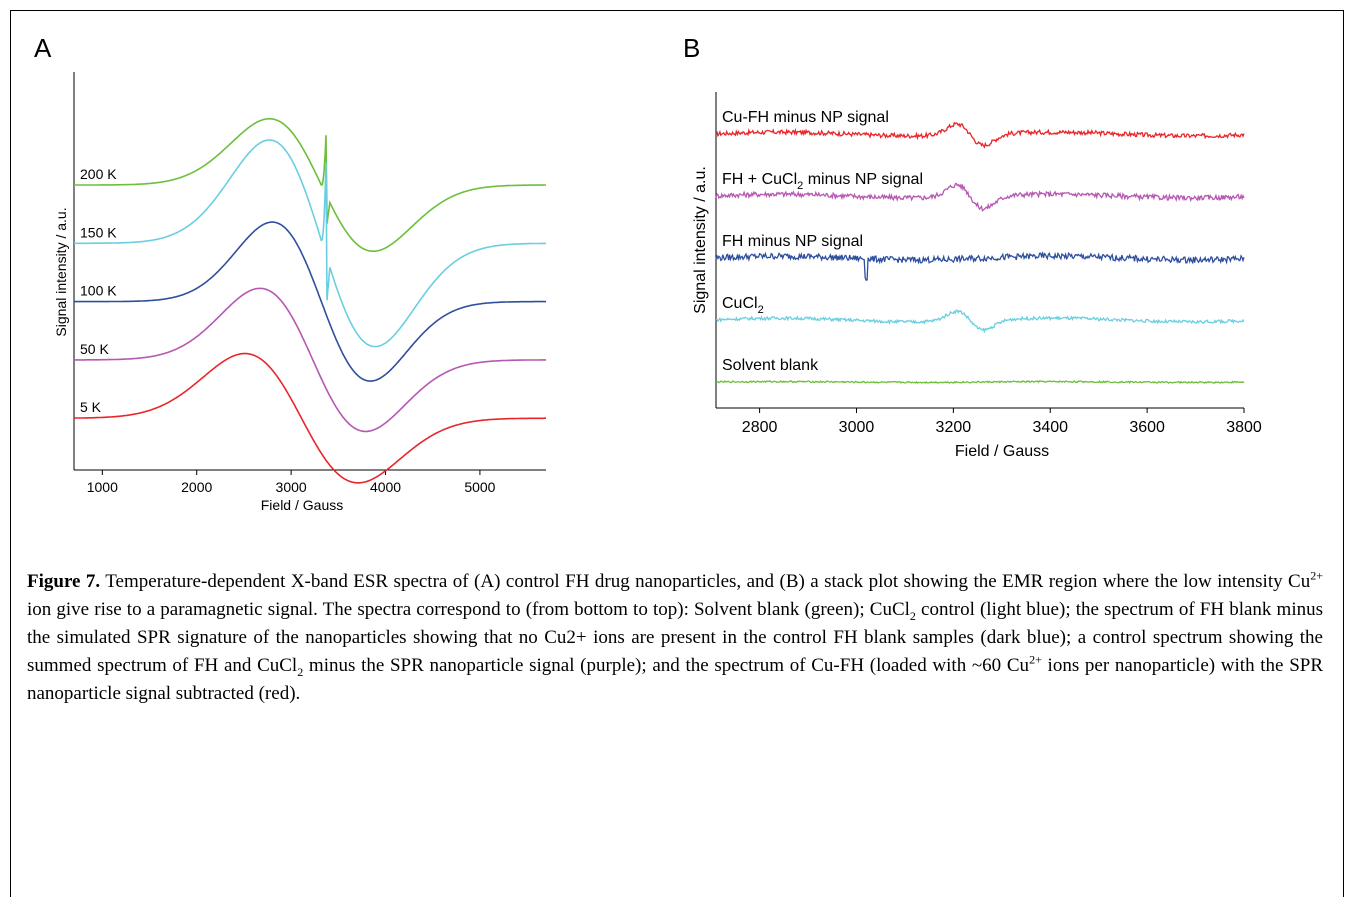 The height and width of the screenshot is (899, 1346). I want to click on series-label-text: minus NP signal, so click(863, 179).